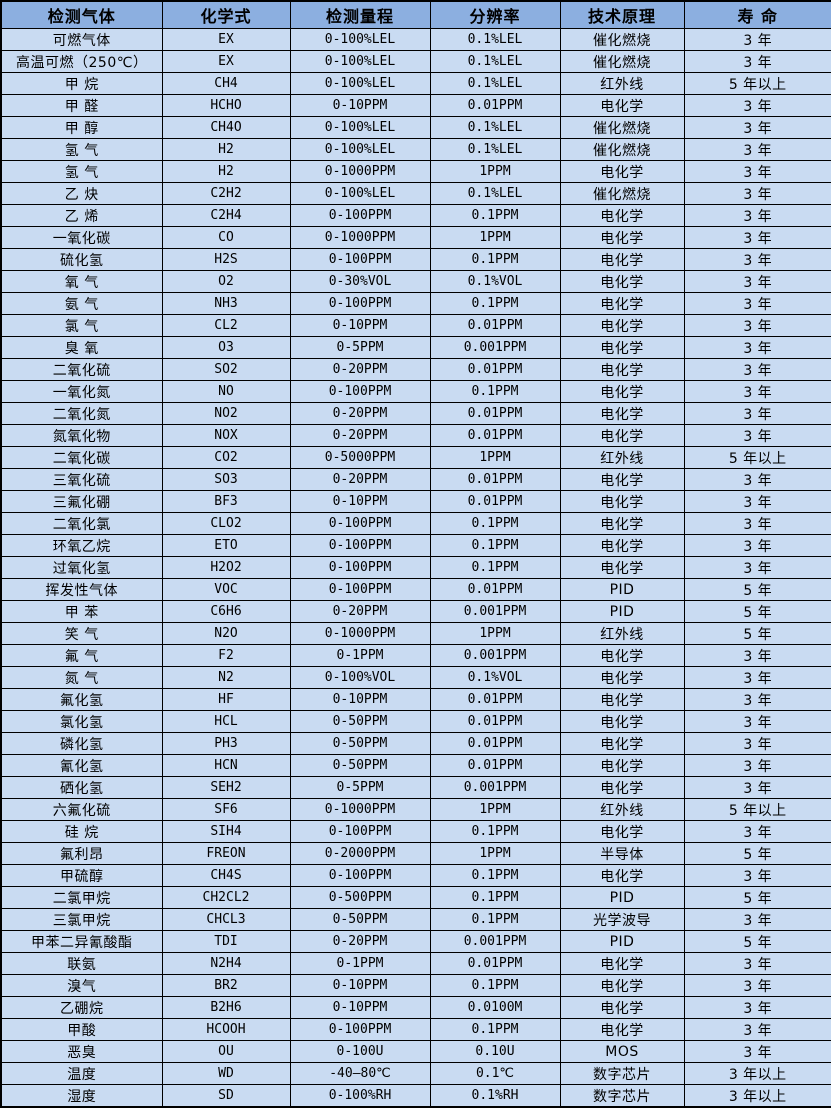  Describe the element at coordinates (622, 919) in the screenshot. I see `cell-tech: 光学波导` at that location.